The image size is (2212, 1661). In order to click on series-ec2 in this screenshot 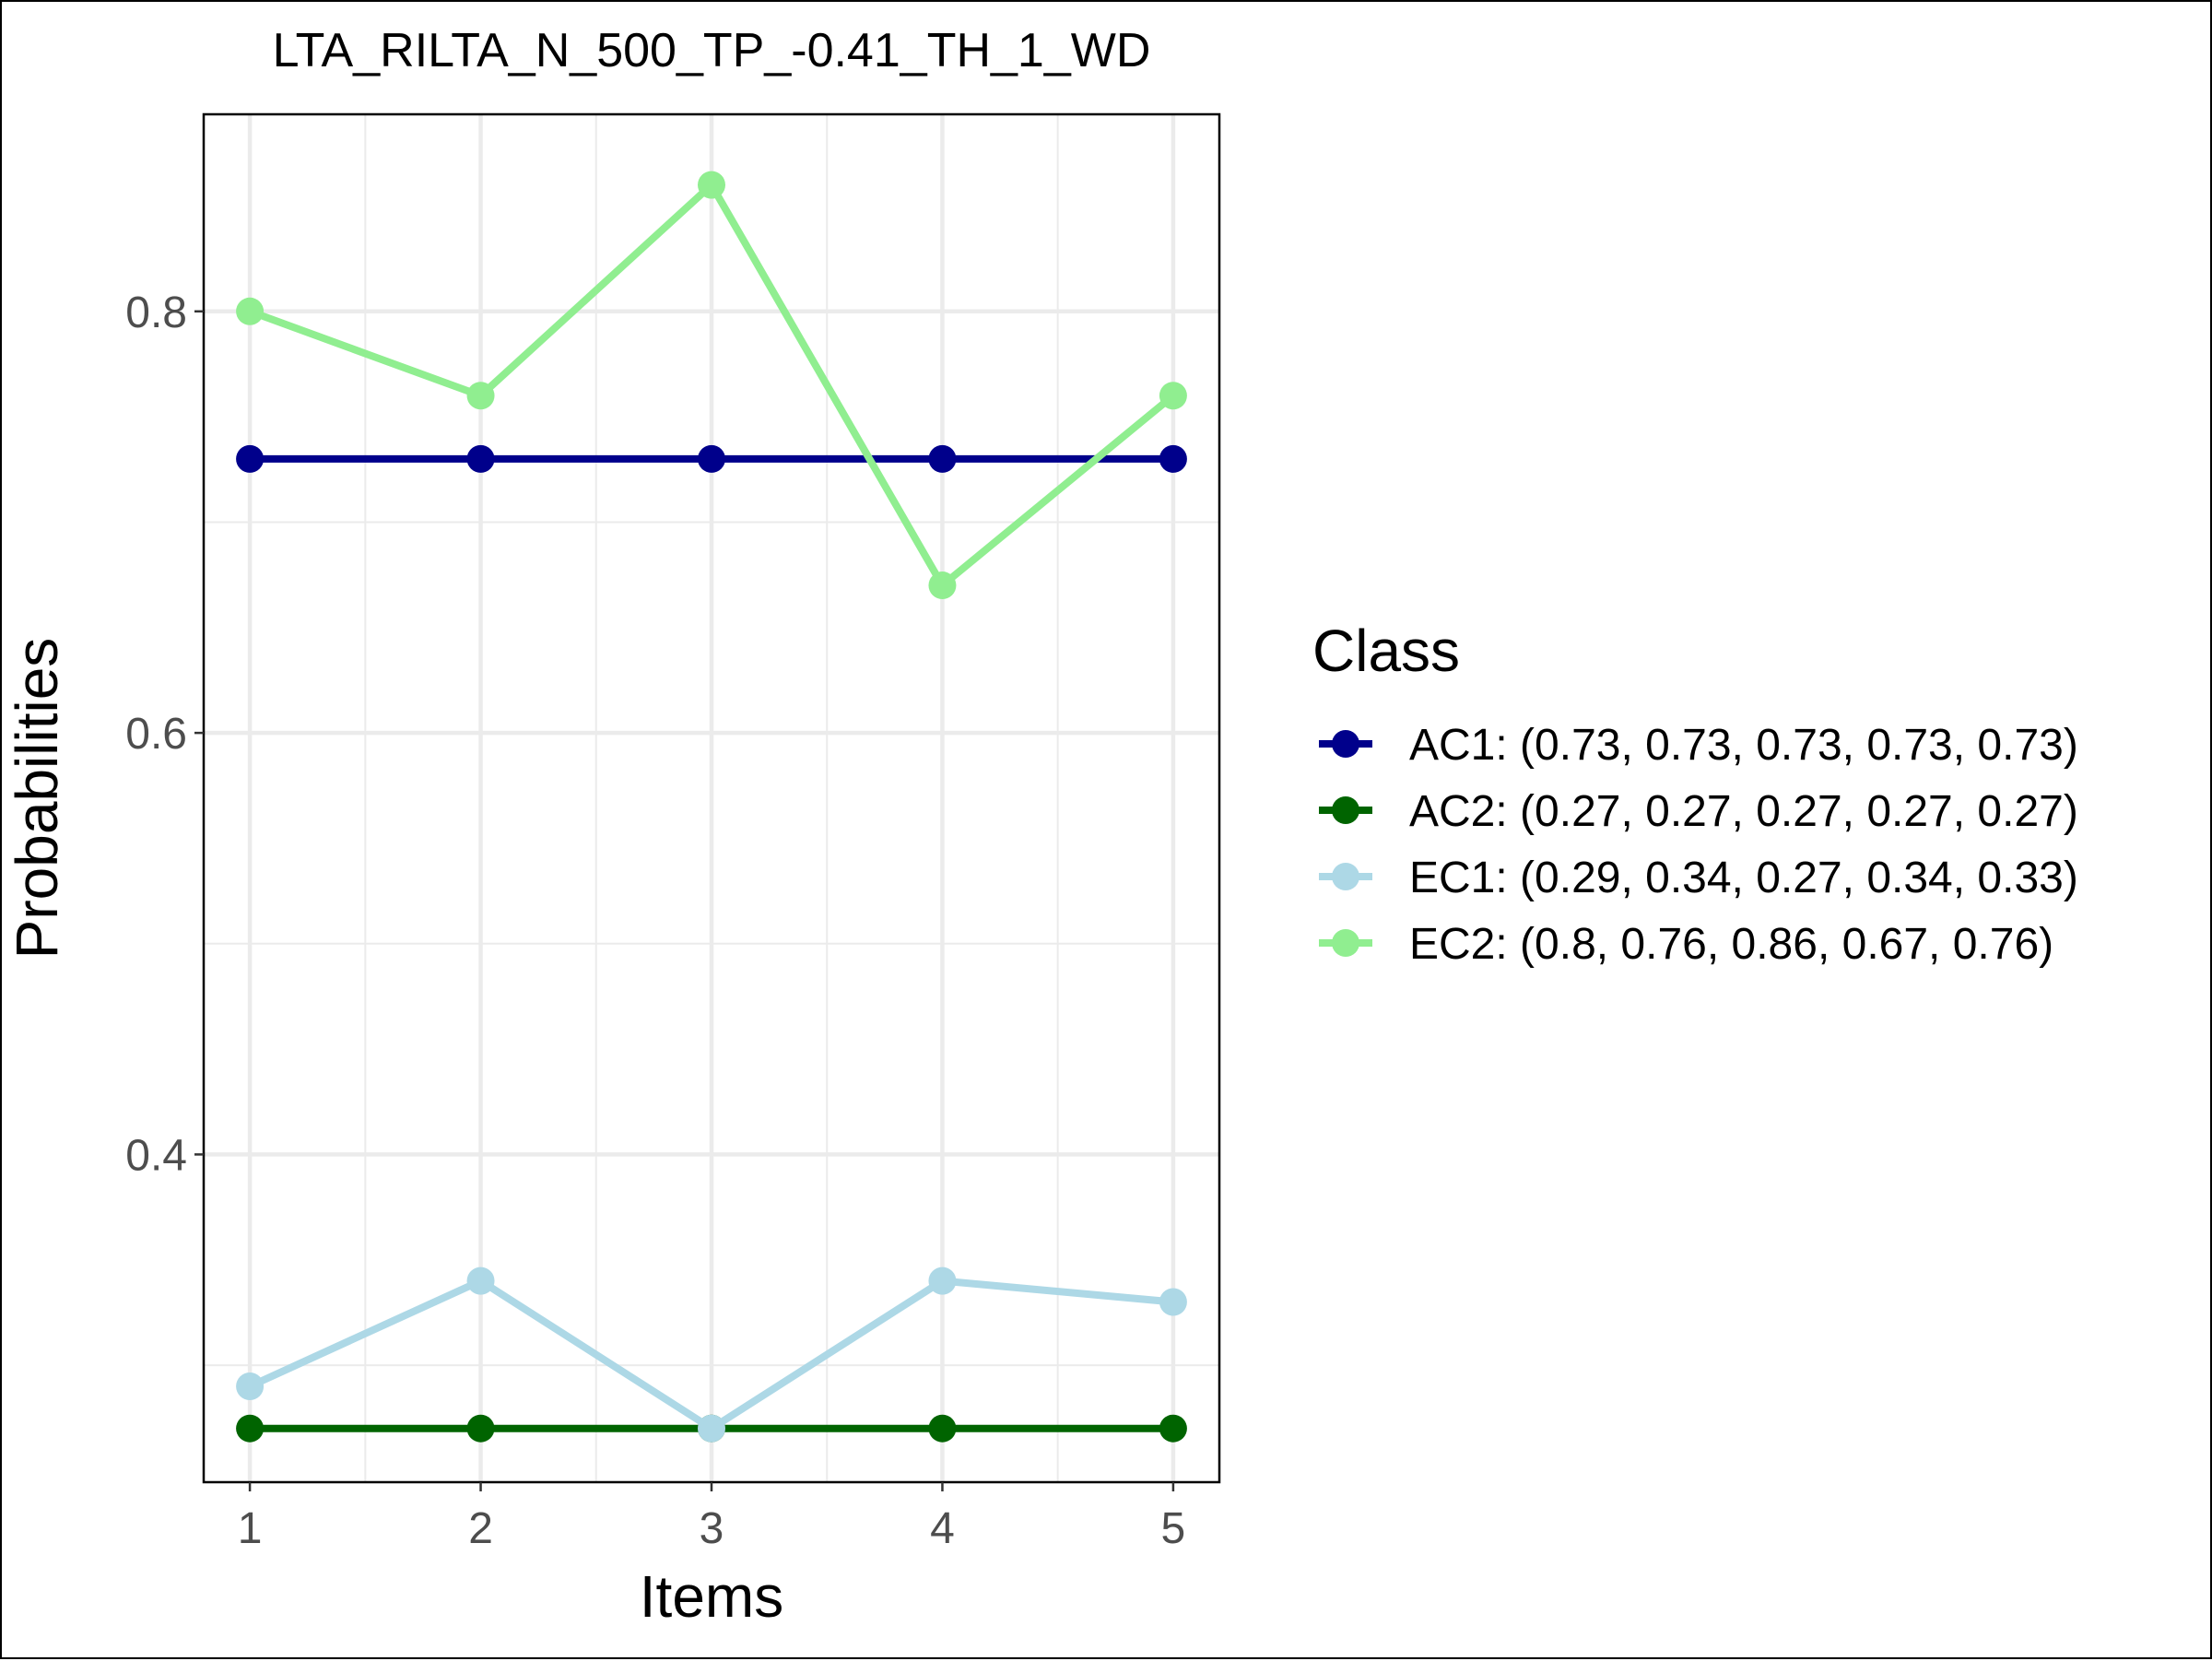, I will do `click(711, 386)`.